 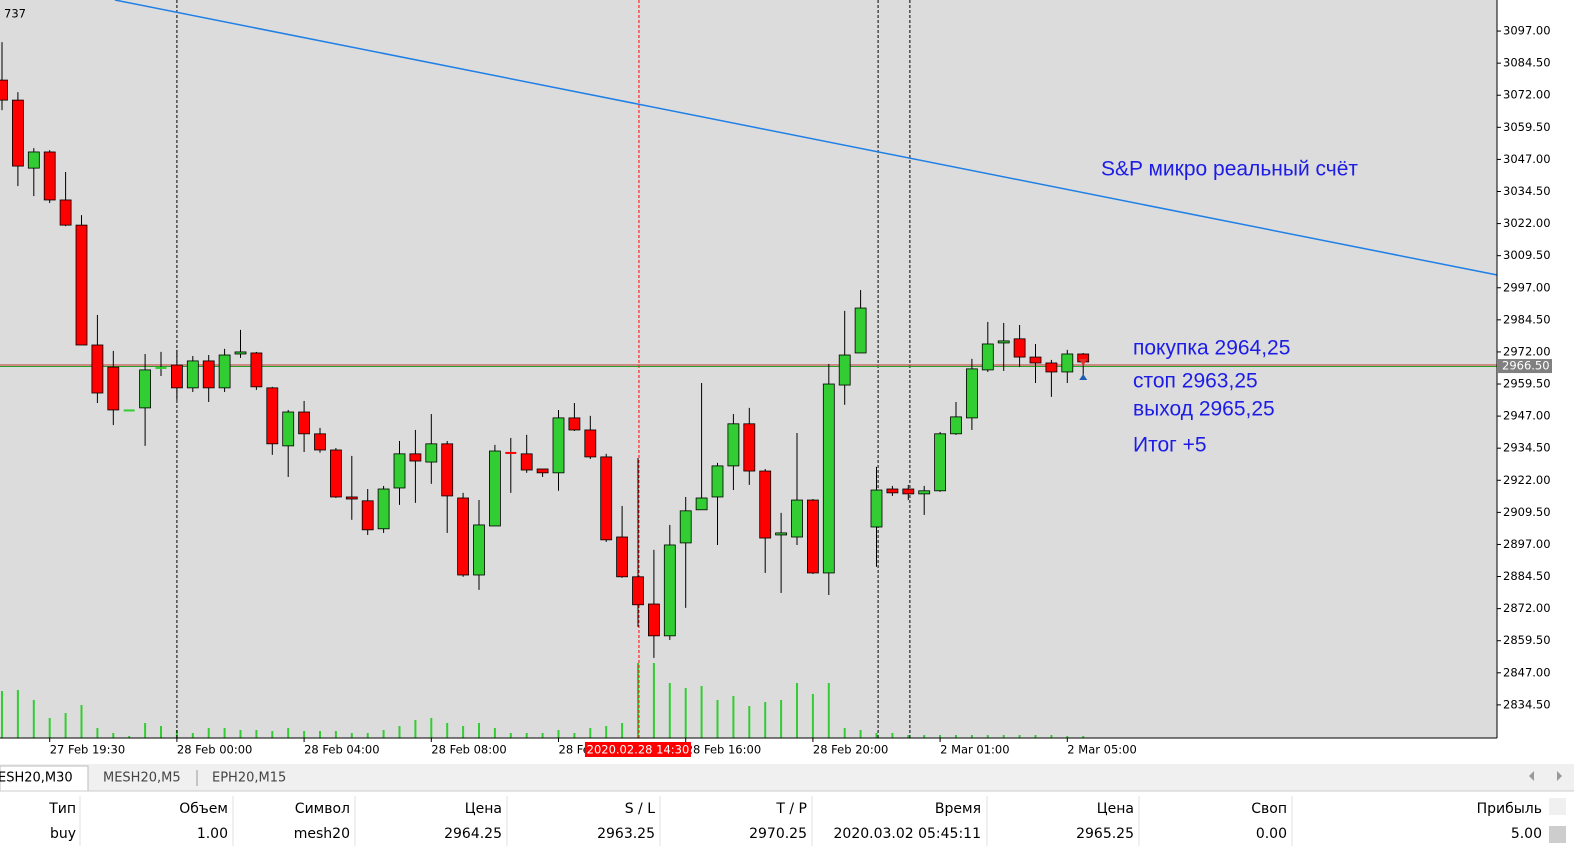 I want to click on y-tick-label: 3084.50, so click(x=1527, y=63).